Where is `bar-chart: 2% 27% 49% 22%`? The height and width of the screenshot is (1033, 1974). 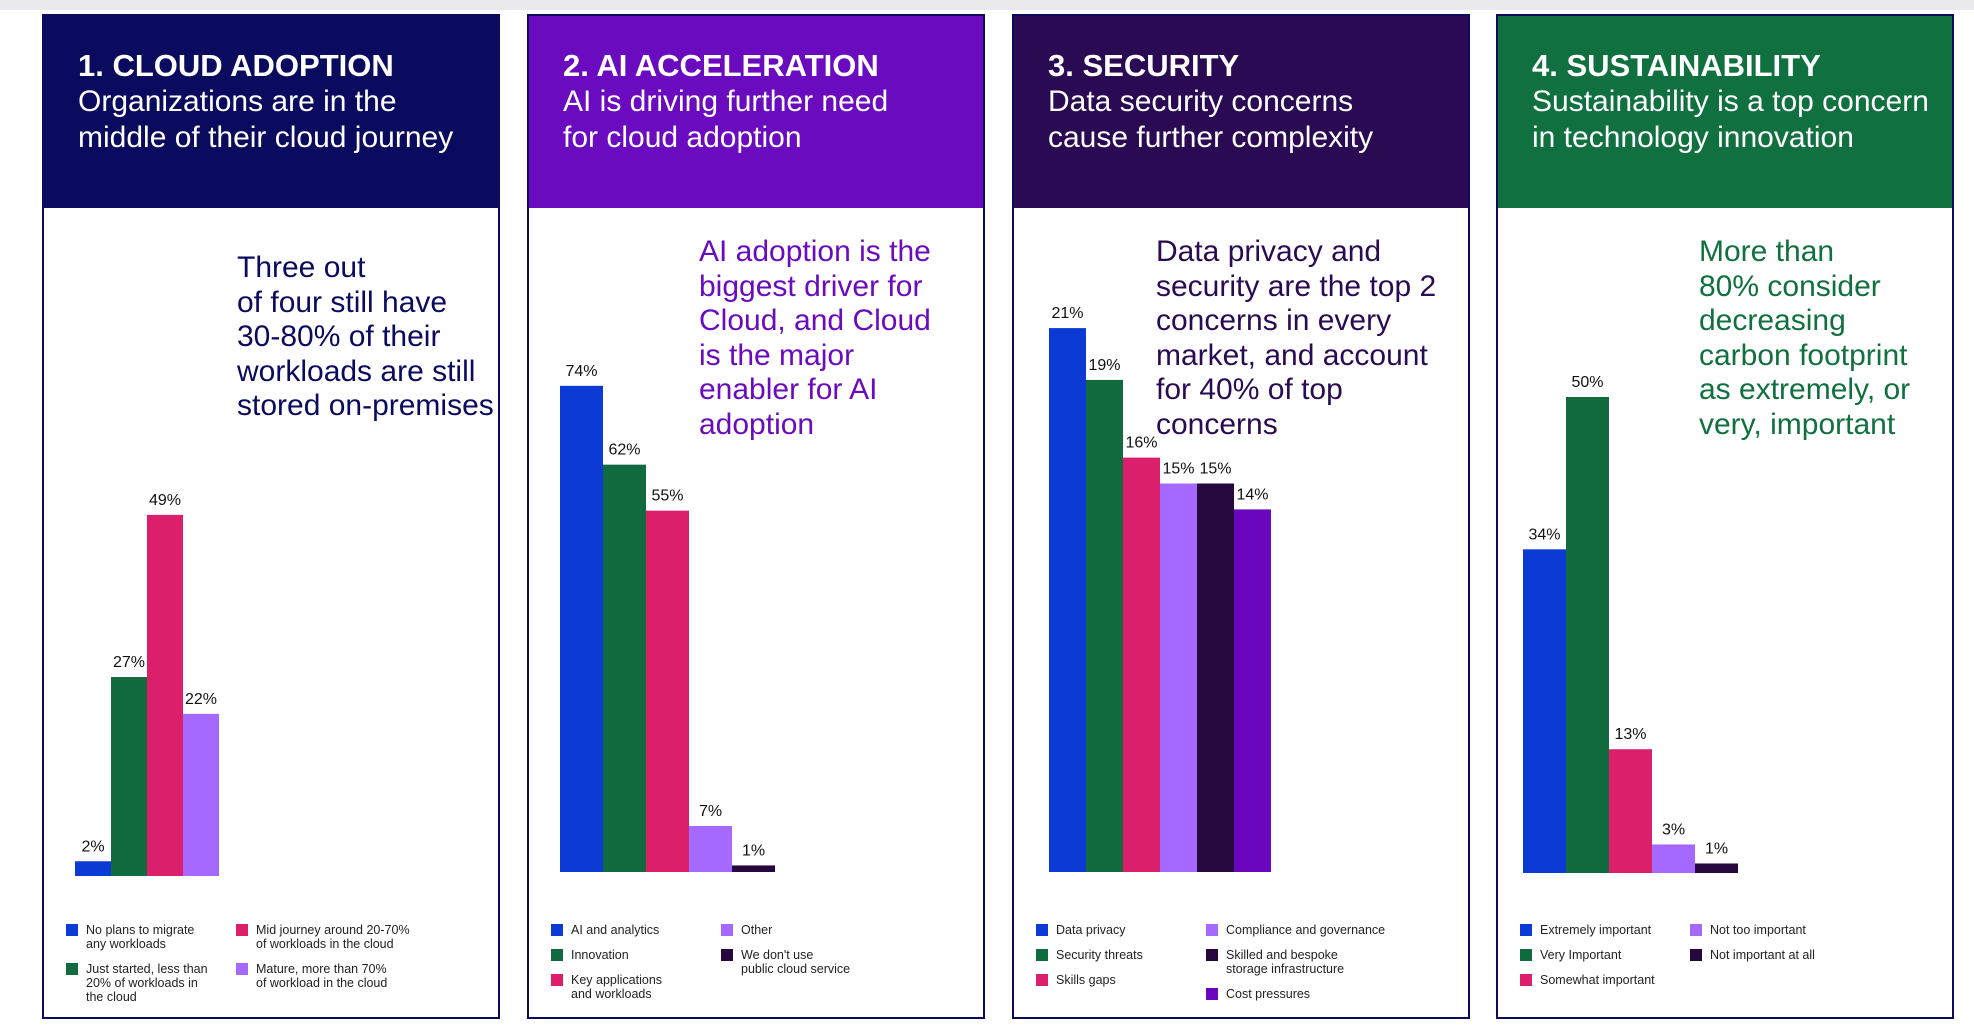
bar-chart: 2% 27% 49% 22% is located at coordinates (147, 684).